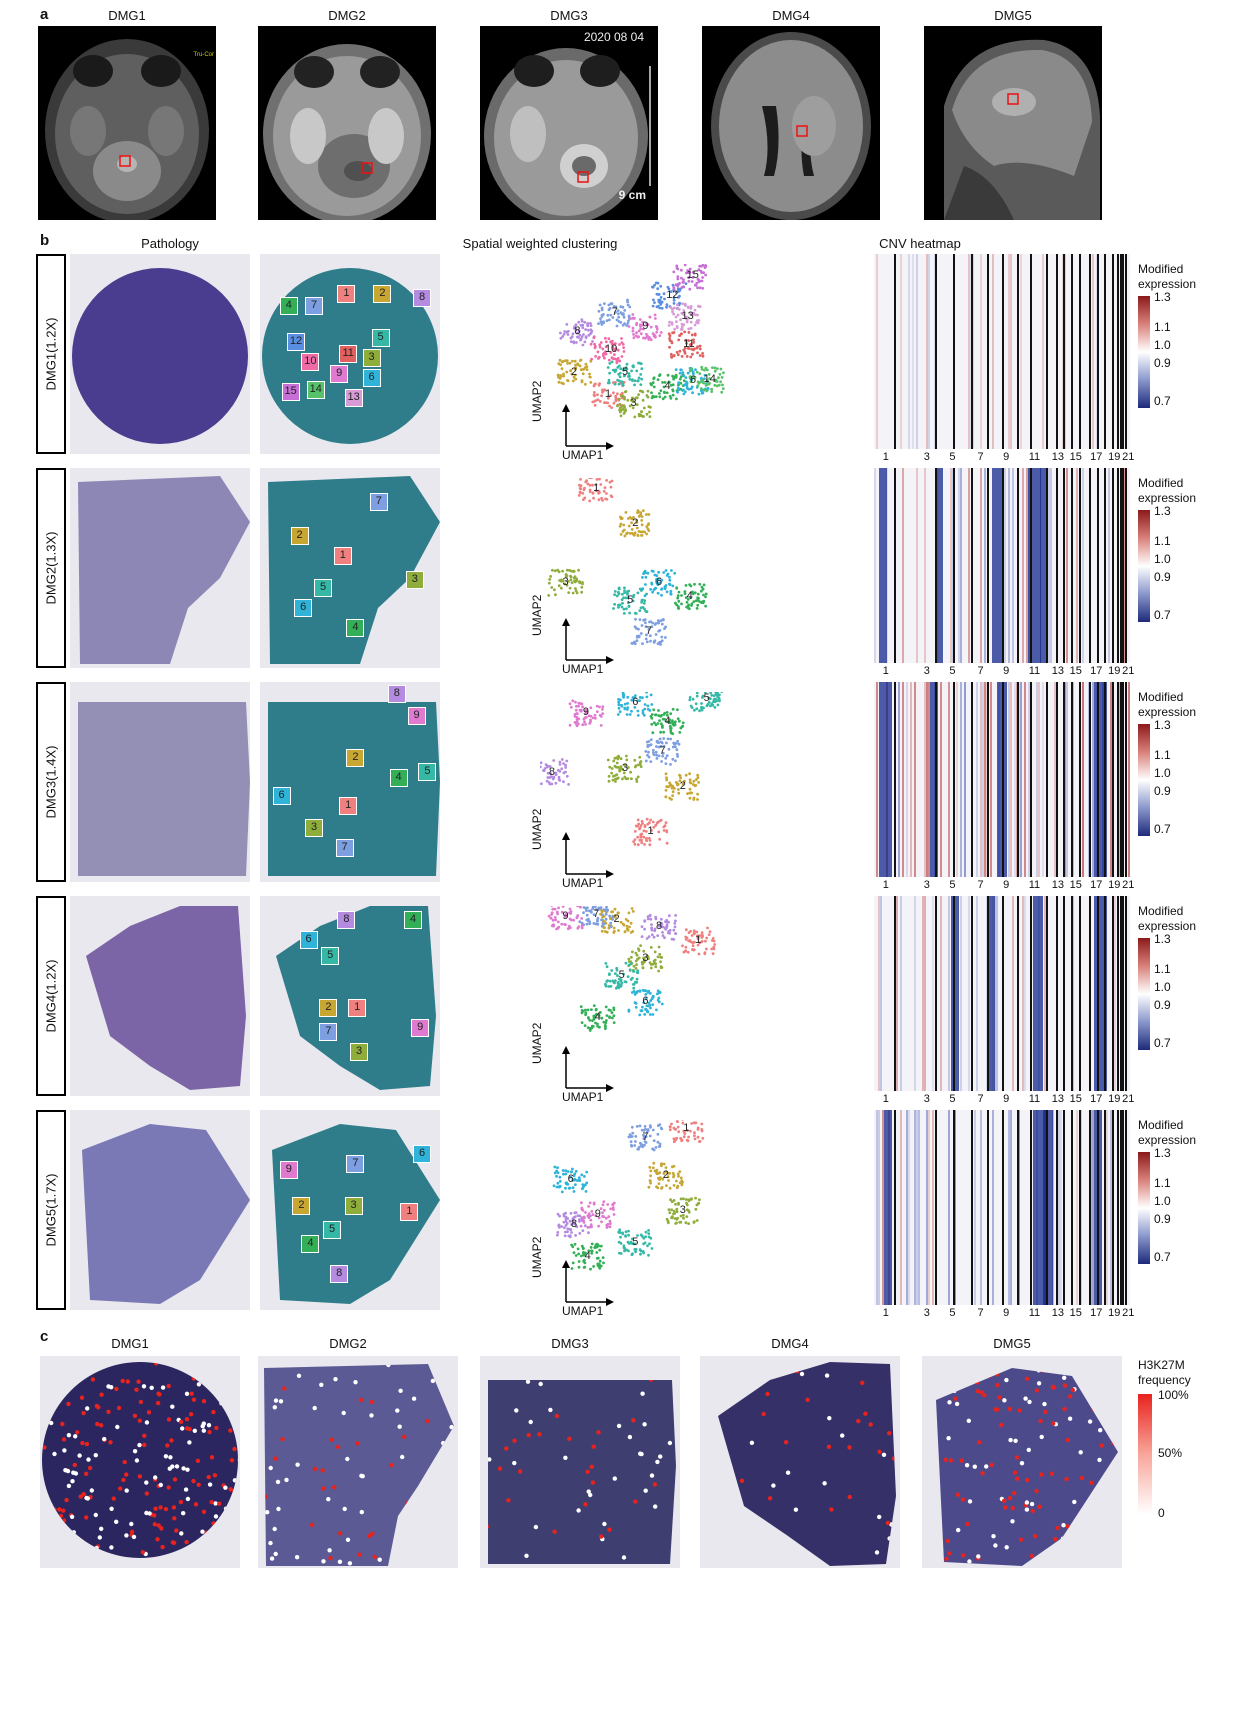 The image size is (1240, 1713). I want to click on umap-x-label: UMAP1, so click(583, 1097).